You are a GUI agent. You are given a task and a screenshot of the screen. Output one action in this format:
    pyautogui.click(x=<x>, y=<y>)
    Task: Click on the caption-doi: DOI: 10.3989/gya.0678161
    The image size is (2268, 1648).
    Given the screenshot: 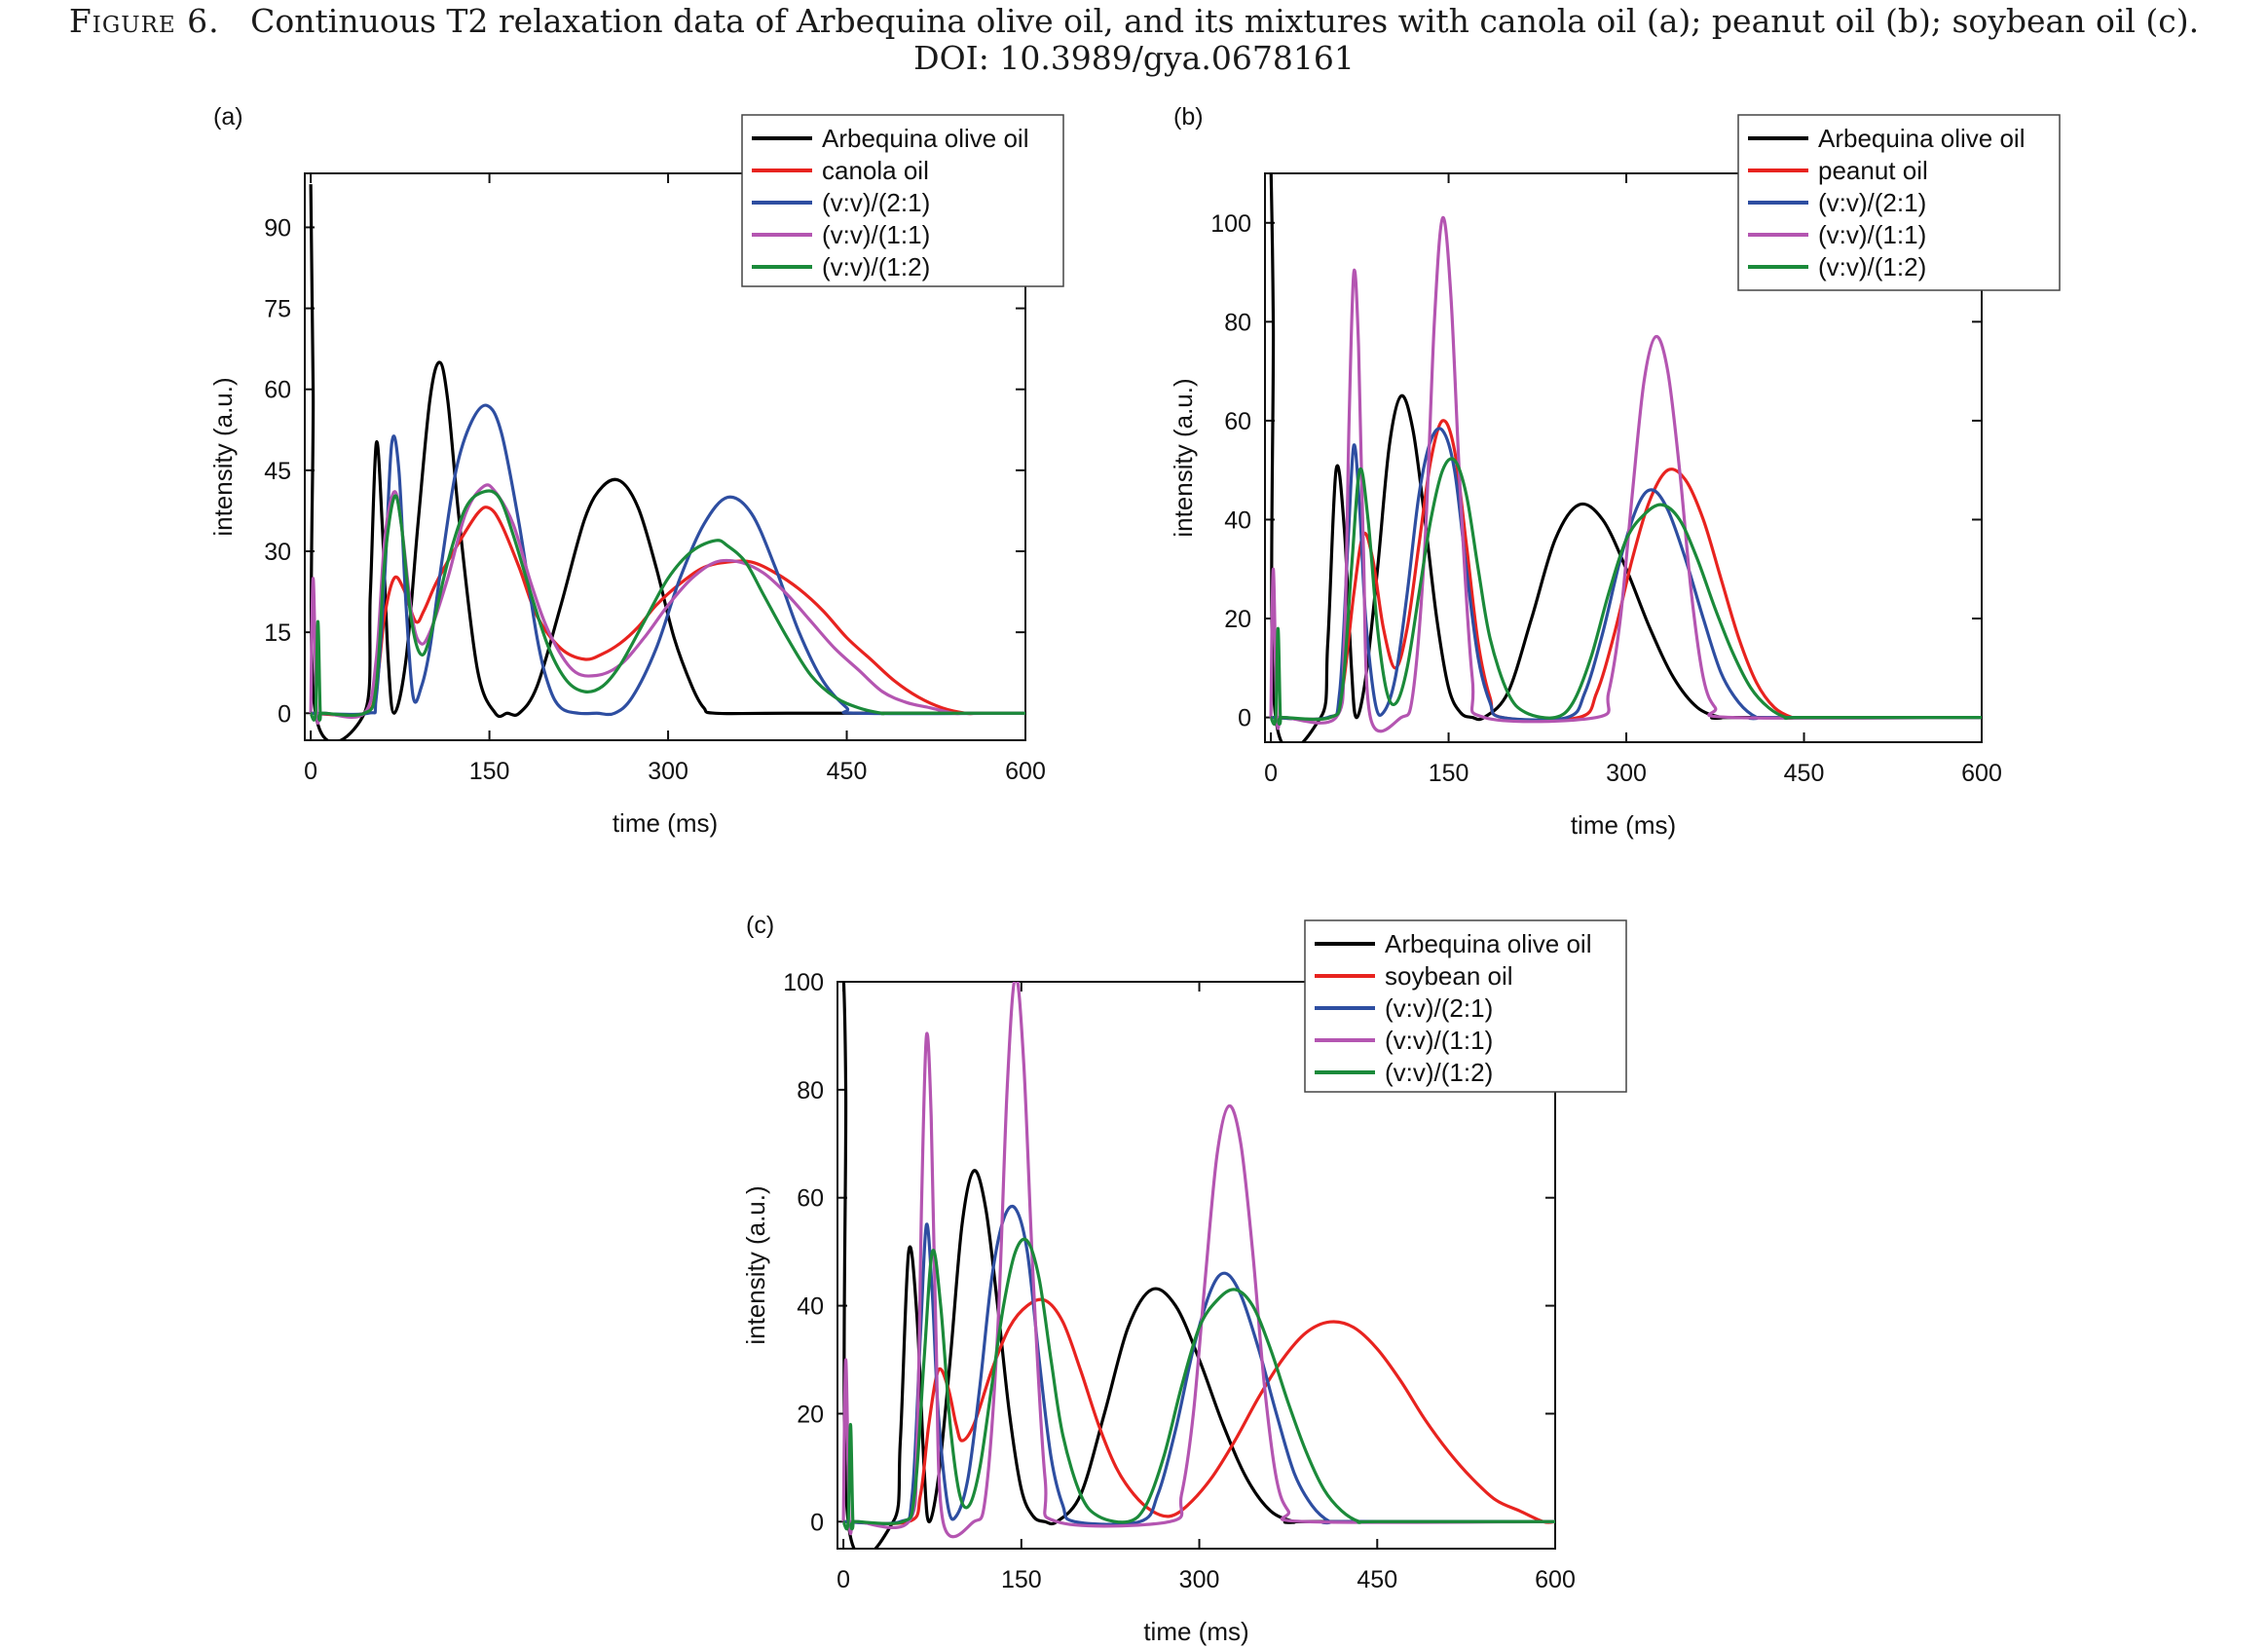 What is the action you would take?
    pyautogui.click(x=1134, y=58)
    